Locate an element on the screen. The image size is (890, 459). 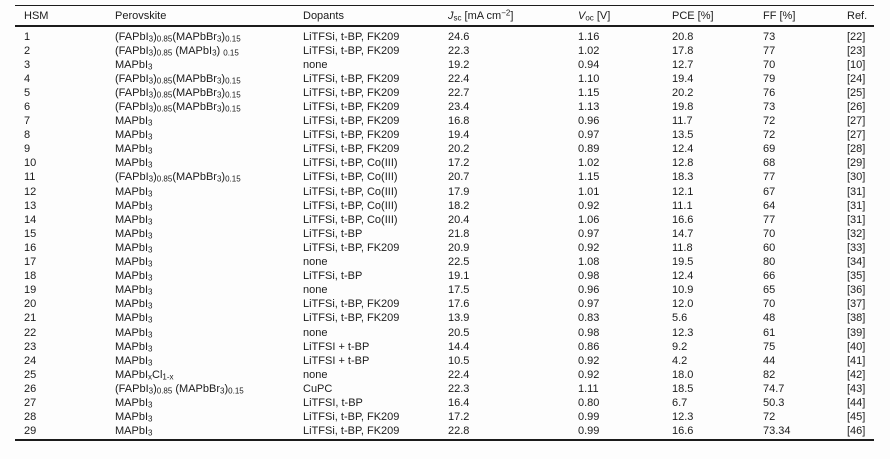
cell-jsc: 16.8 is located at coordinates (459, 121).